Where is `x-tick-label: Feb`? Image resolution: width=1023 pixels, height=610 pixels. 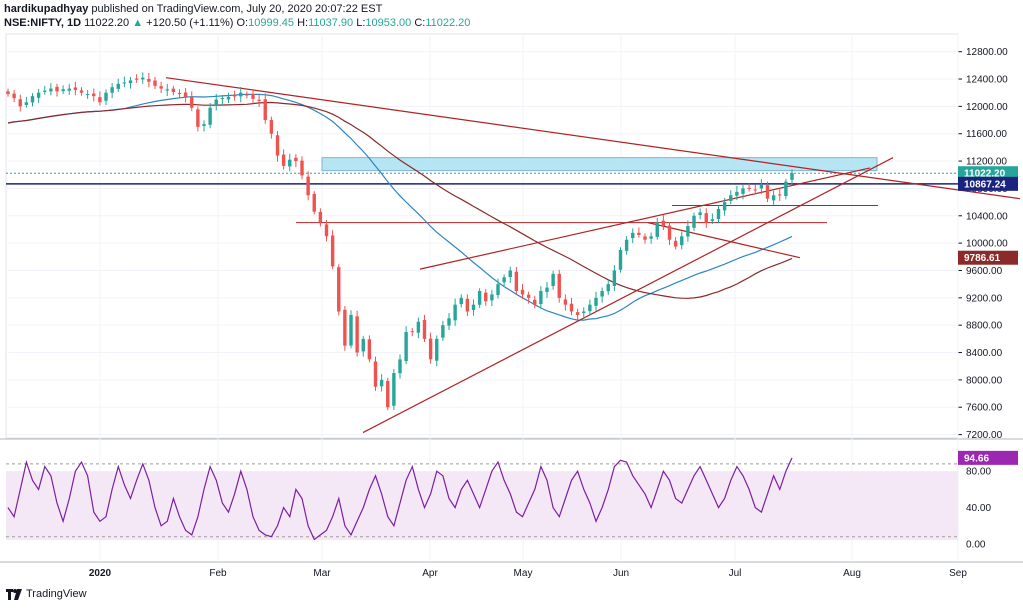 x-tick-label: Feb is located at coordinates (218, 573).